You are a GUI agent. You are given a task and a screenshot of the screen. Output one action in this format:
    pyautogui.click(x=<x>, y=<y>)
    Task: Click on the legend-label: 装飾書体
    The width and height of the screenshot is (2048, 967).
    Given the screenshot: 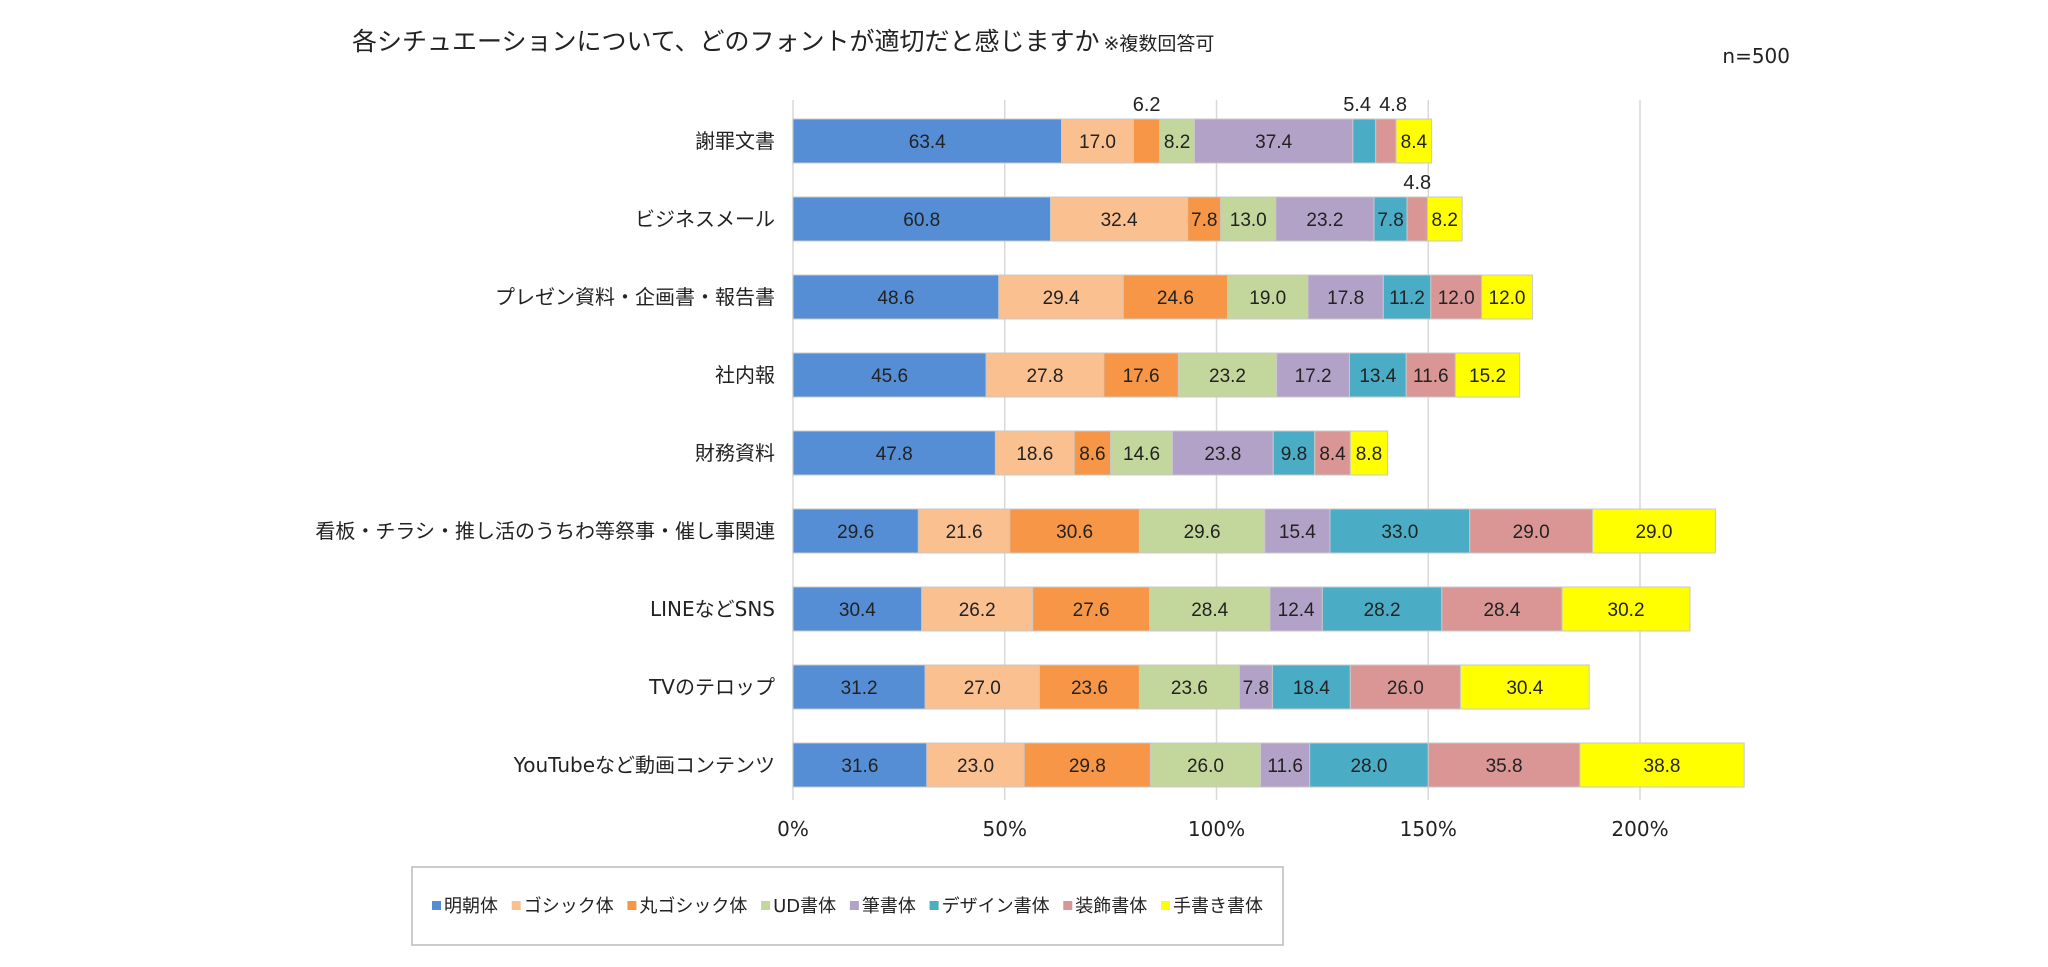 What is the action you would take?
    pyautogui.click(x=1111, y=906)
    